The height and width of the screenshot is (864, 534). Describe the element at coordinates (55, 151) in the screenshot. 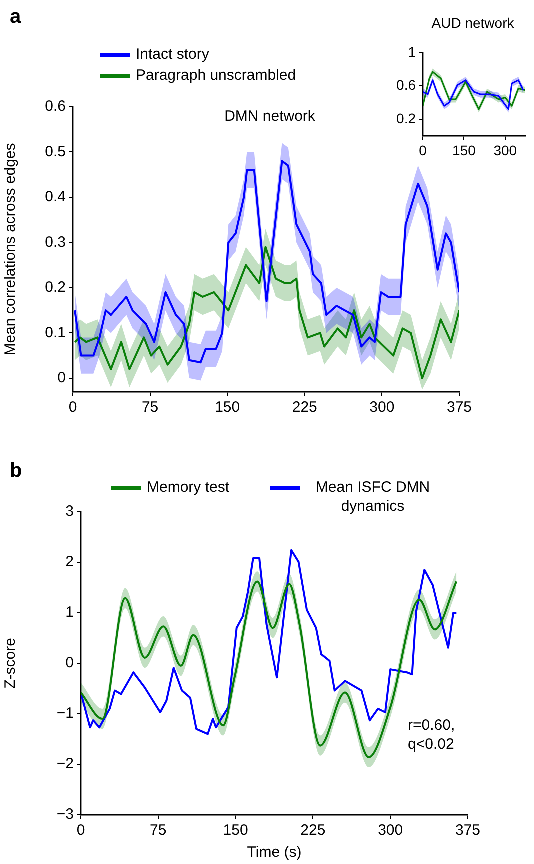

I see `y-tick-label: 0.5` at that location.